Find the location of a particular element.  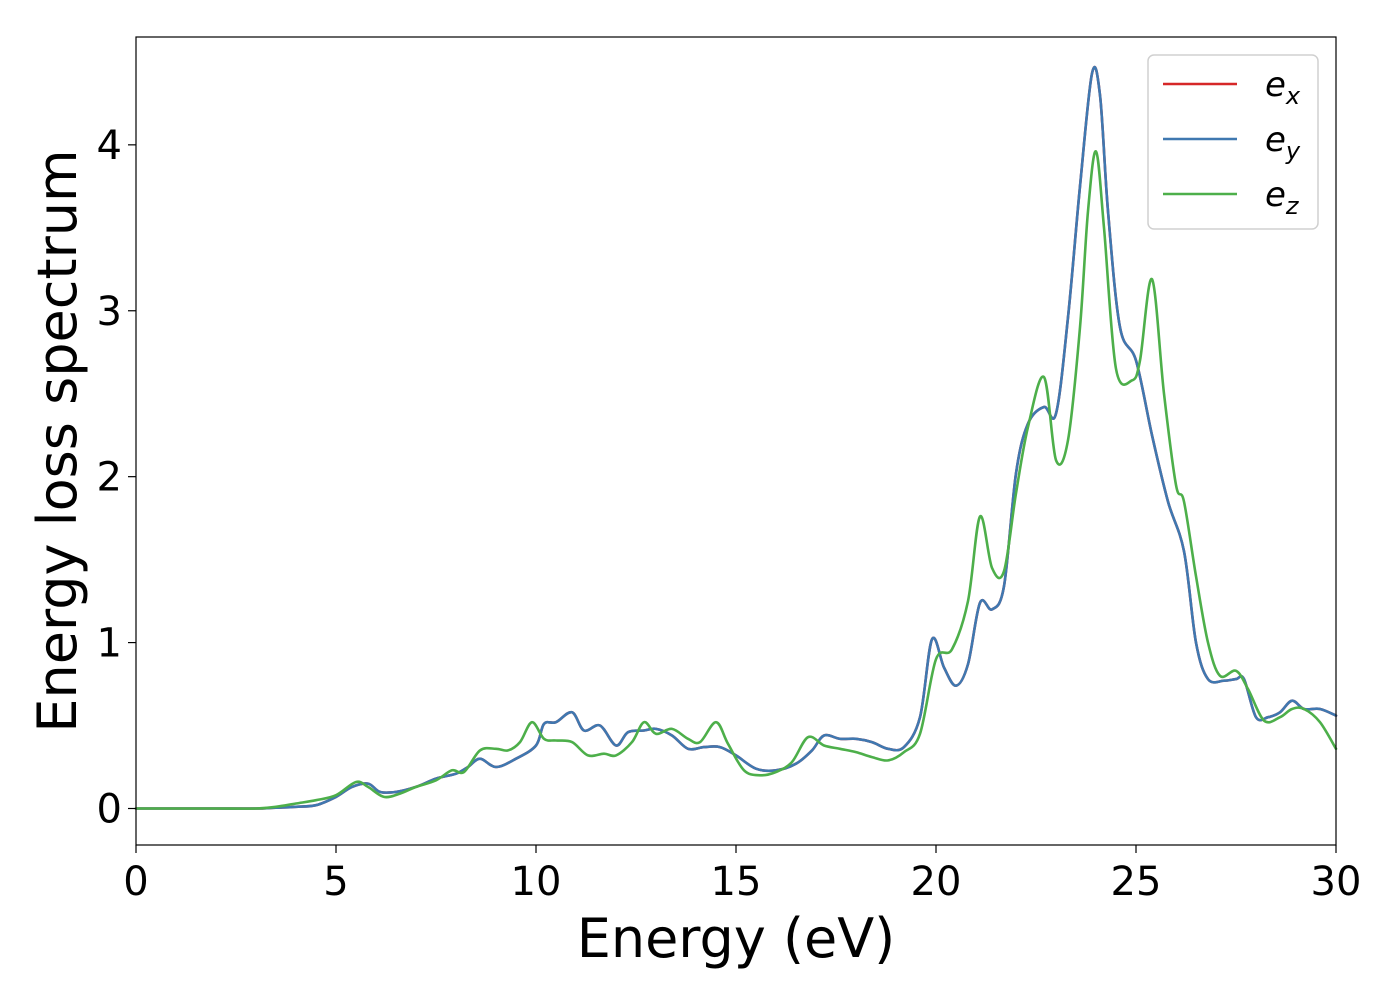

legend: ex ey ez is located at coordinates (1233, 142).